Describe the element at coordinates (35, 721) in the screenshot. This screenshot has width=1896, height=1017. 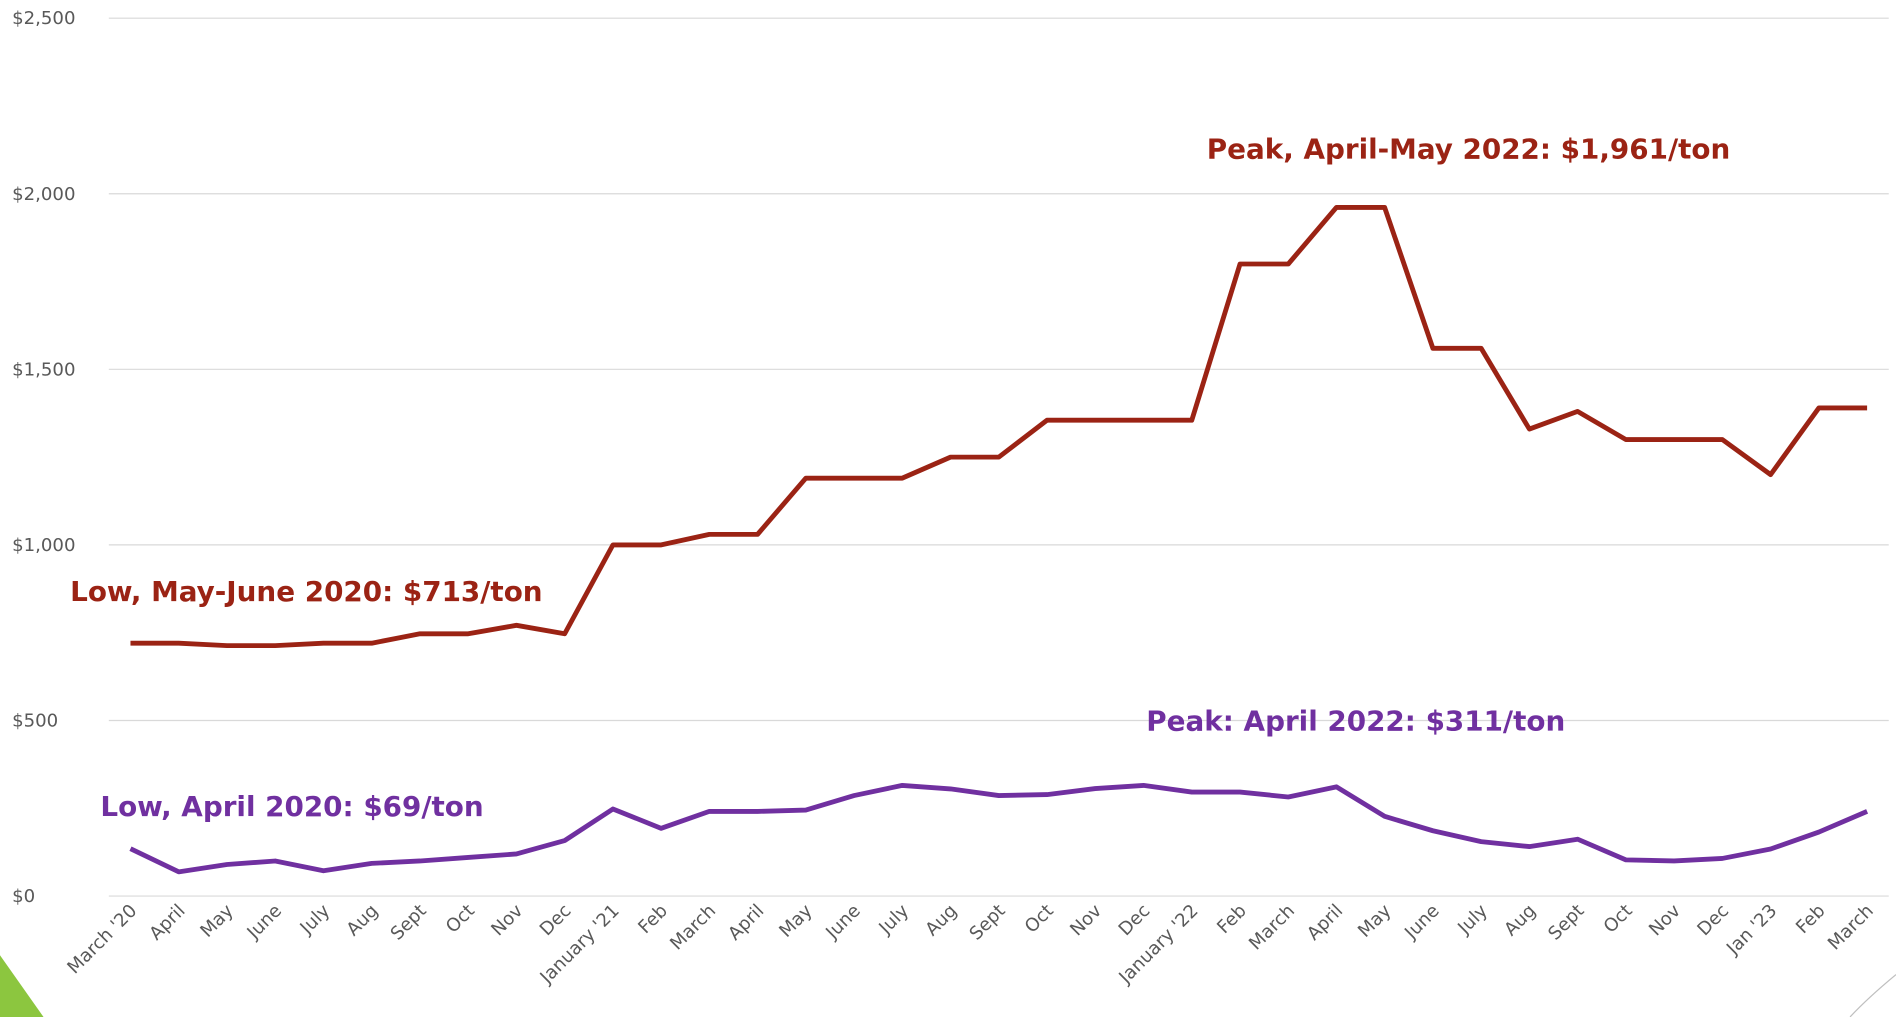
I see `y-tick-label: $500` at that location.